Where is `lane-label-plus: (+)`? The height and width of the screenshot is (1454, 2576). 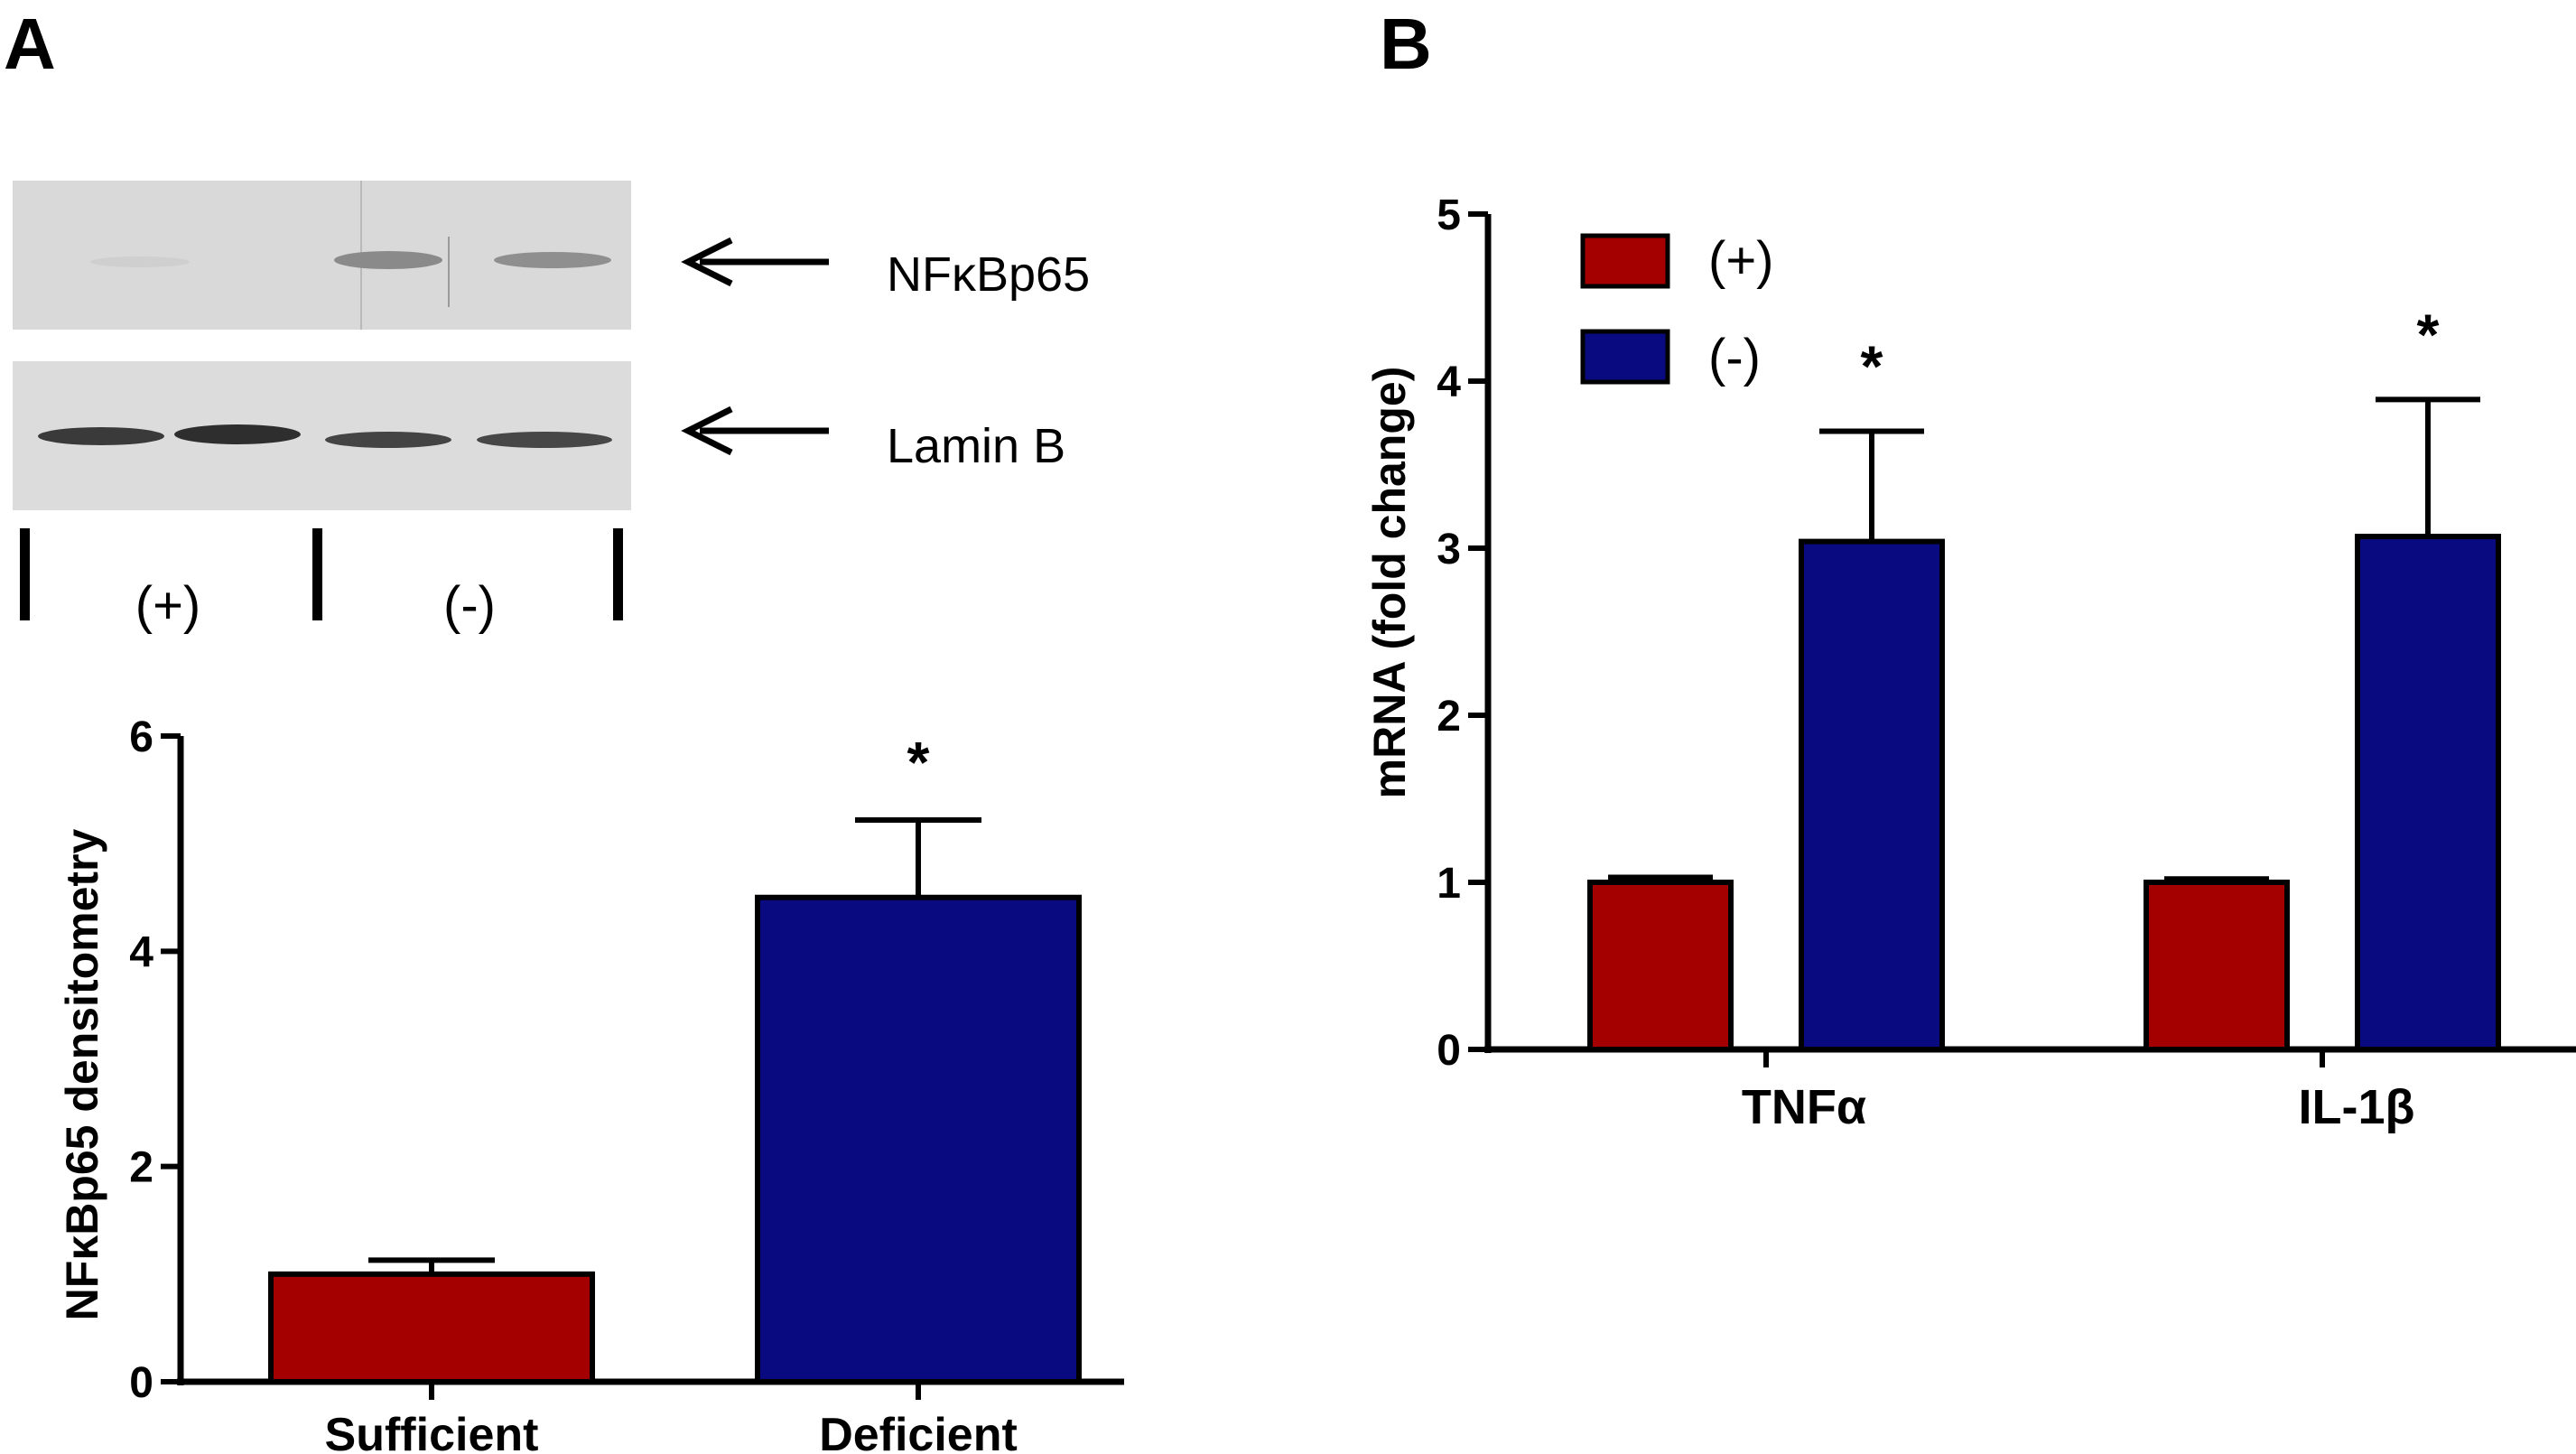
lane-label-plus: (+) is located at coordinates (168, 605).